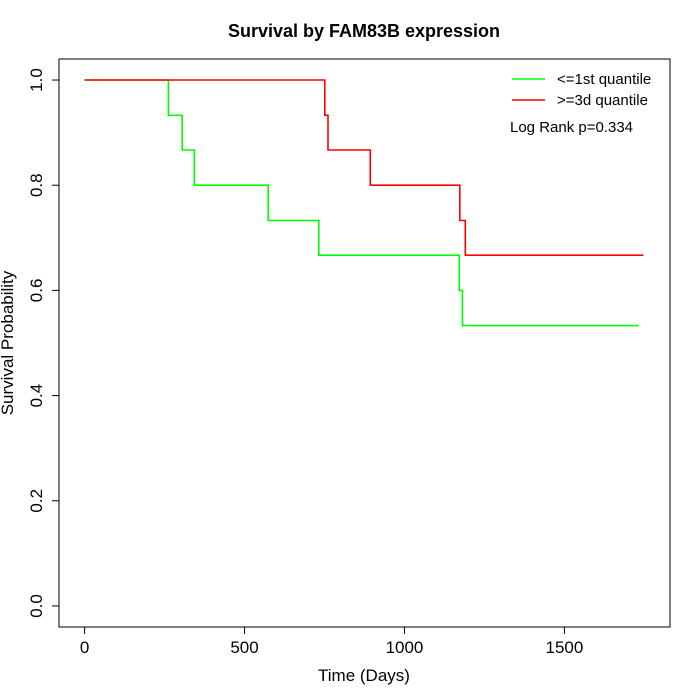 The height and width of the screenshot is (700, 700). I want to click on x-tick-label: 1000, so click(405, 647).